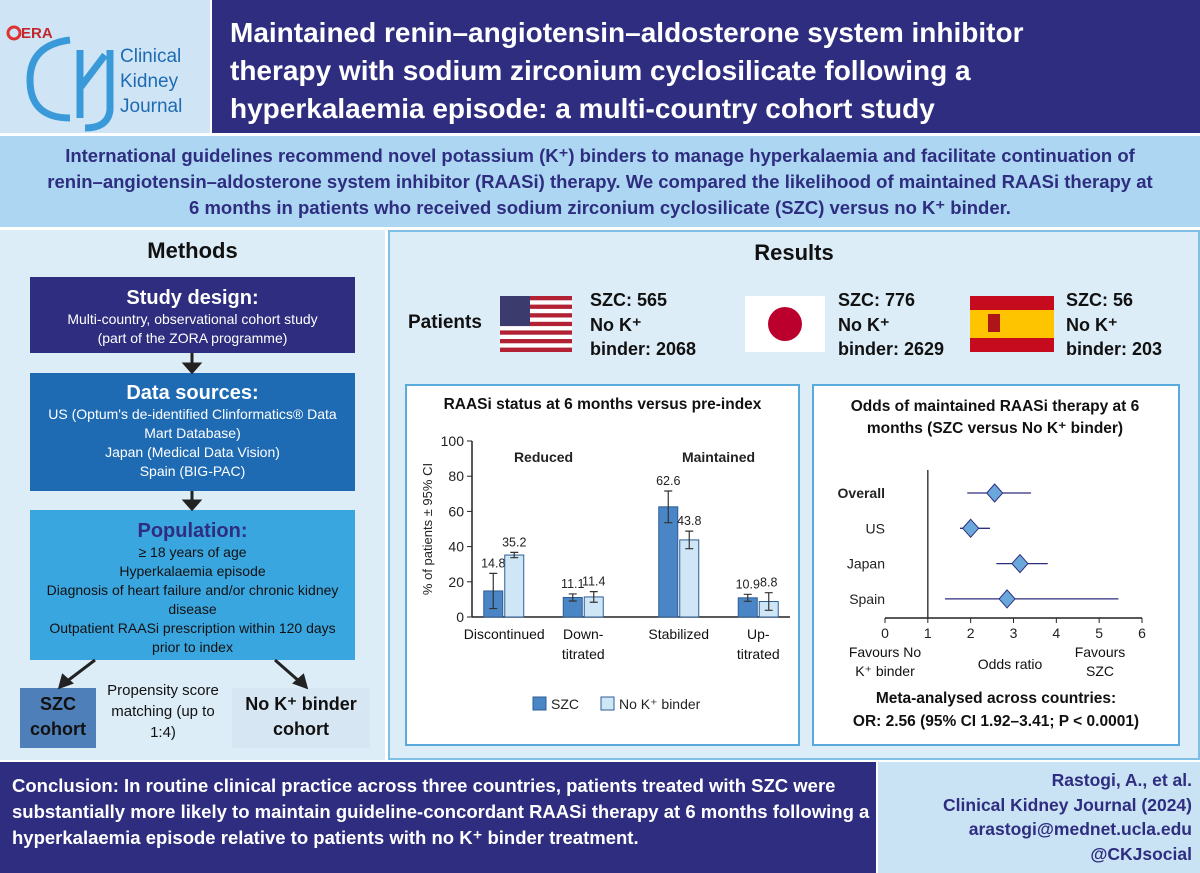 This screenshot has height=873, width=1200. I want to click on us-flag, so click(536, 324).